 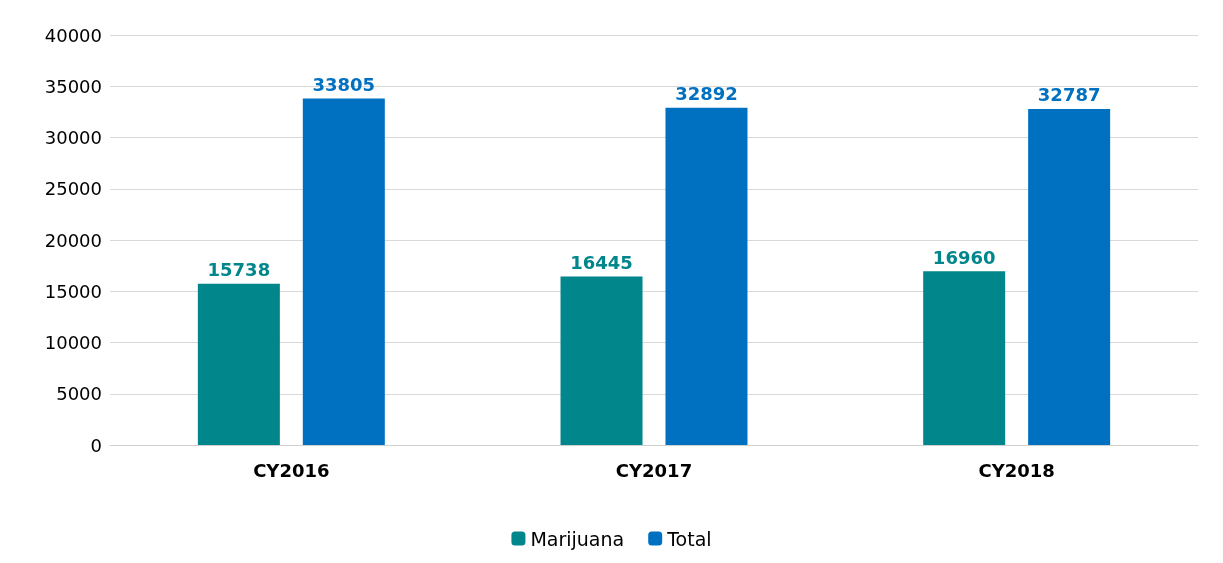 What do you see at coordinates (1016, 470) in the screenshot?
I see `x-tick-label: CY2018` at bounding box center [1016, 470].